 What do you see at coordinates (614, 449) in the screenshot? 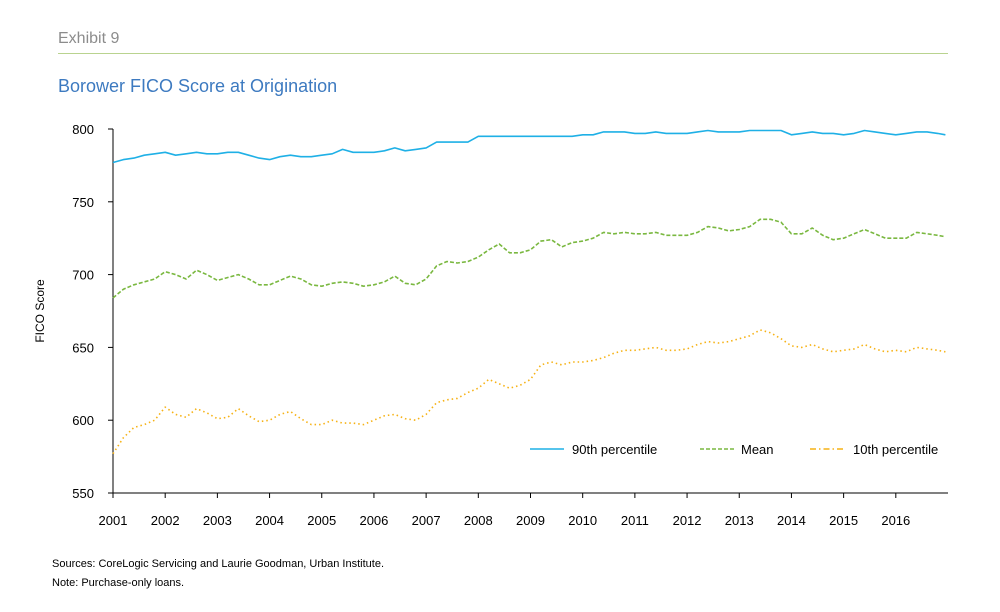
I see `legend-label-1: 90th percentile` at bounding box center [614, 449].